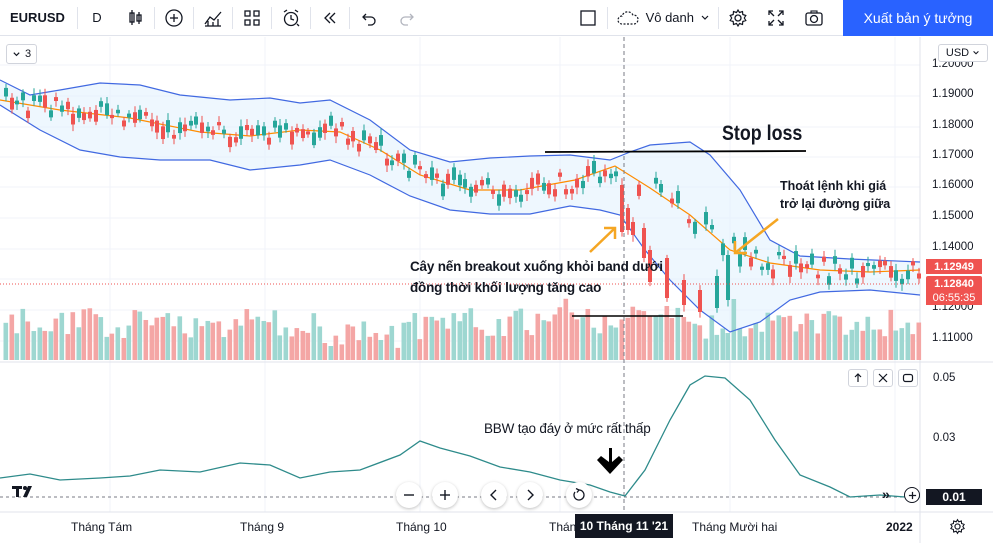 The width and height of the screenshot is (993, 543). I want to click on interval-button: D, so click(97, 17).